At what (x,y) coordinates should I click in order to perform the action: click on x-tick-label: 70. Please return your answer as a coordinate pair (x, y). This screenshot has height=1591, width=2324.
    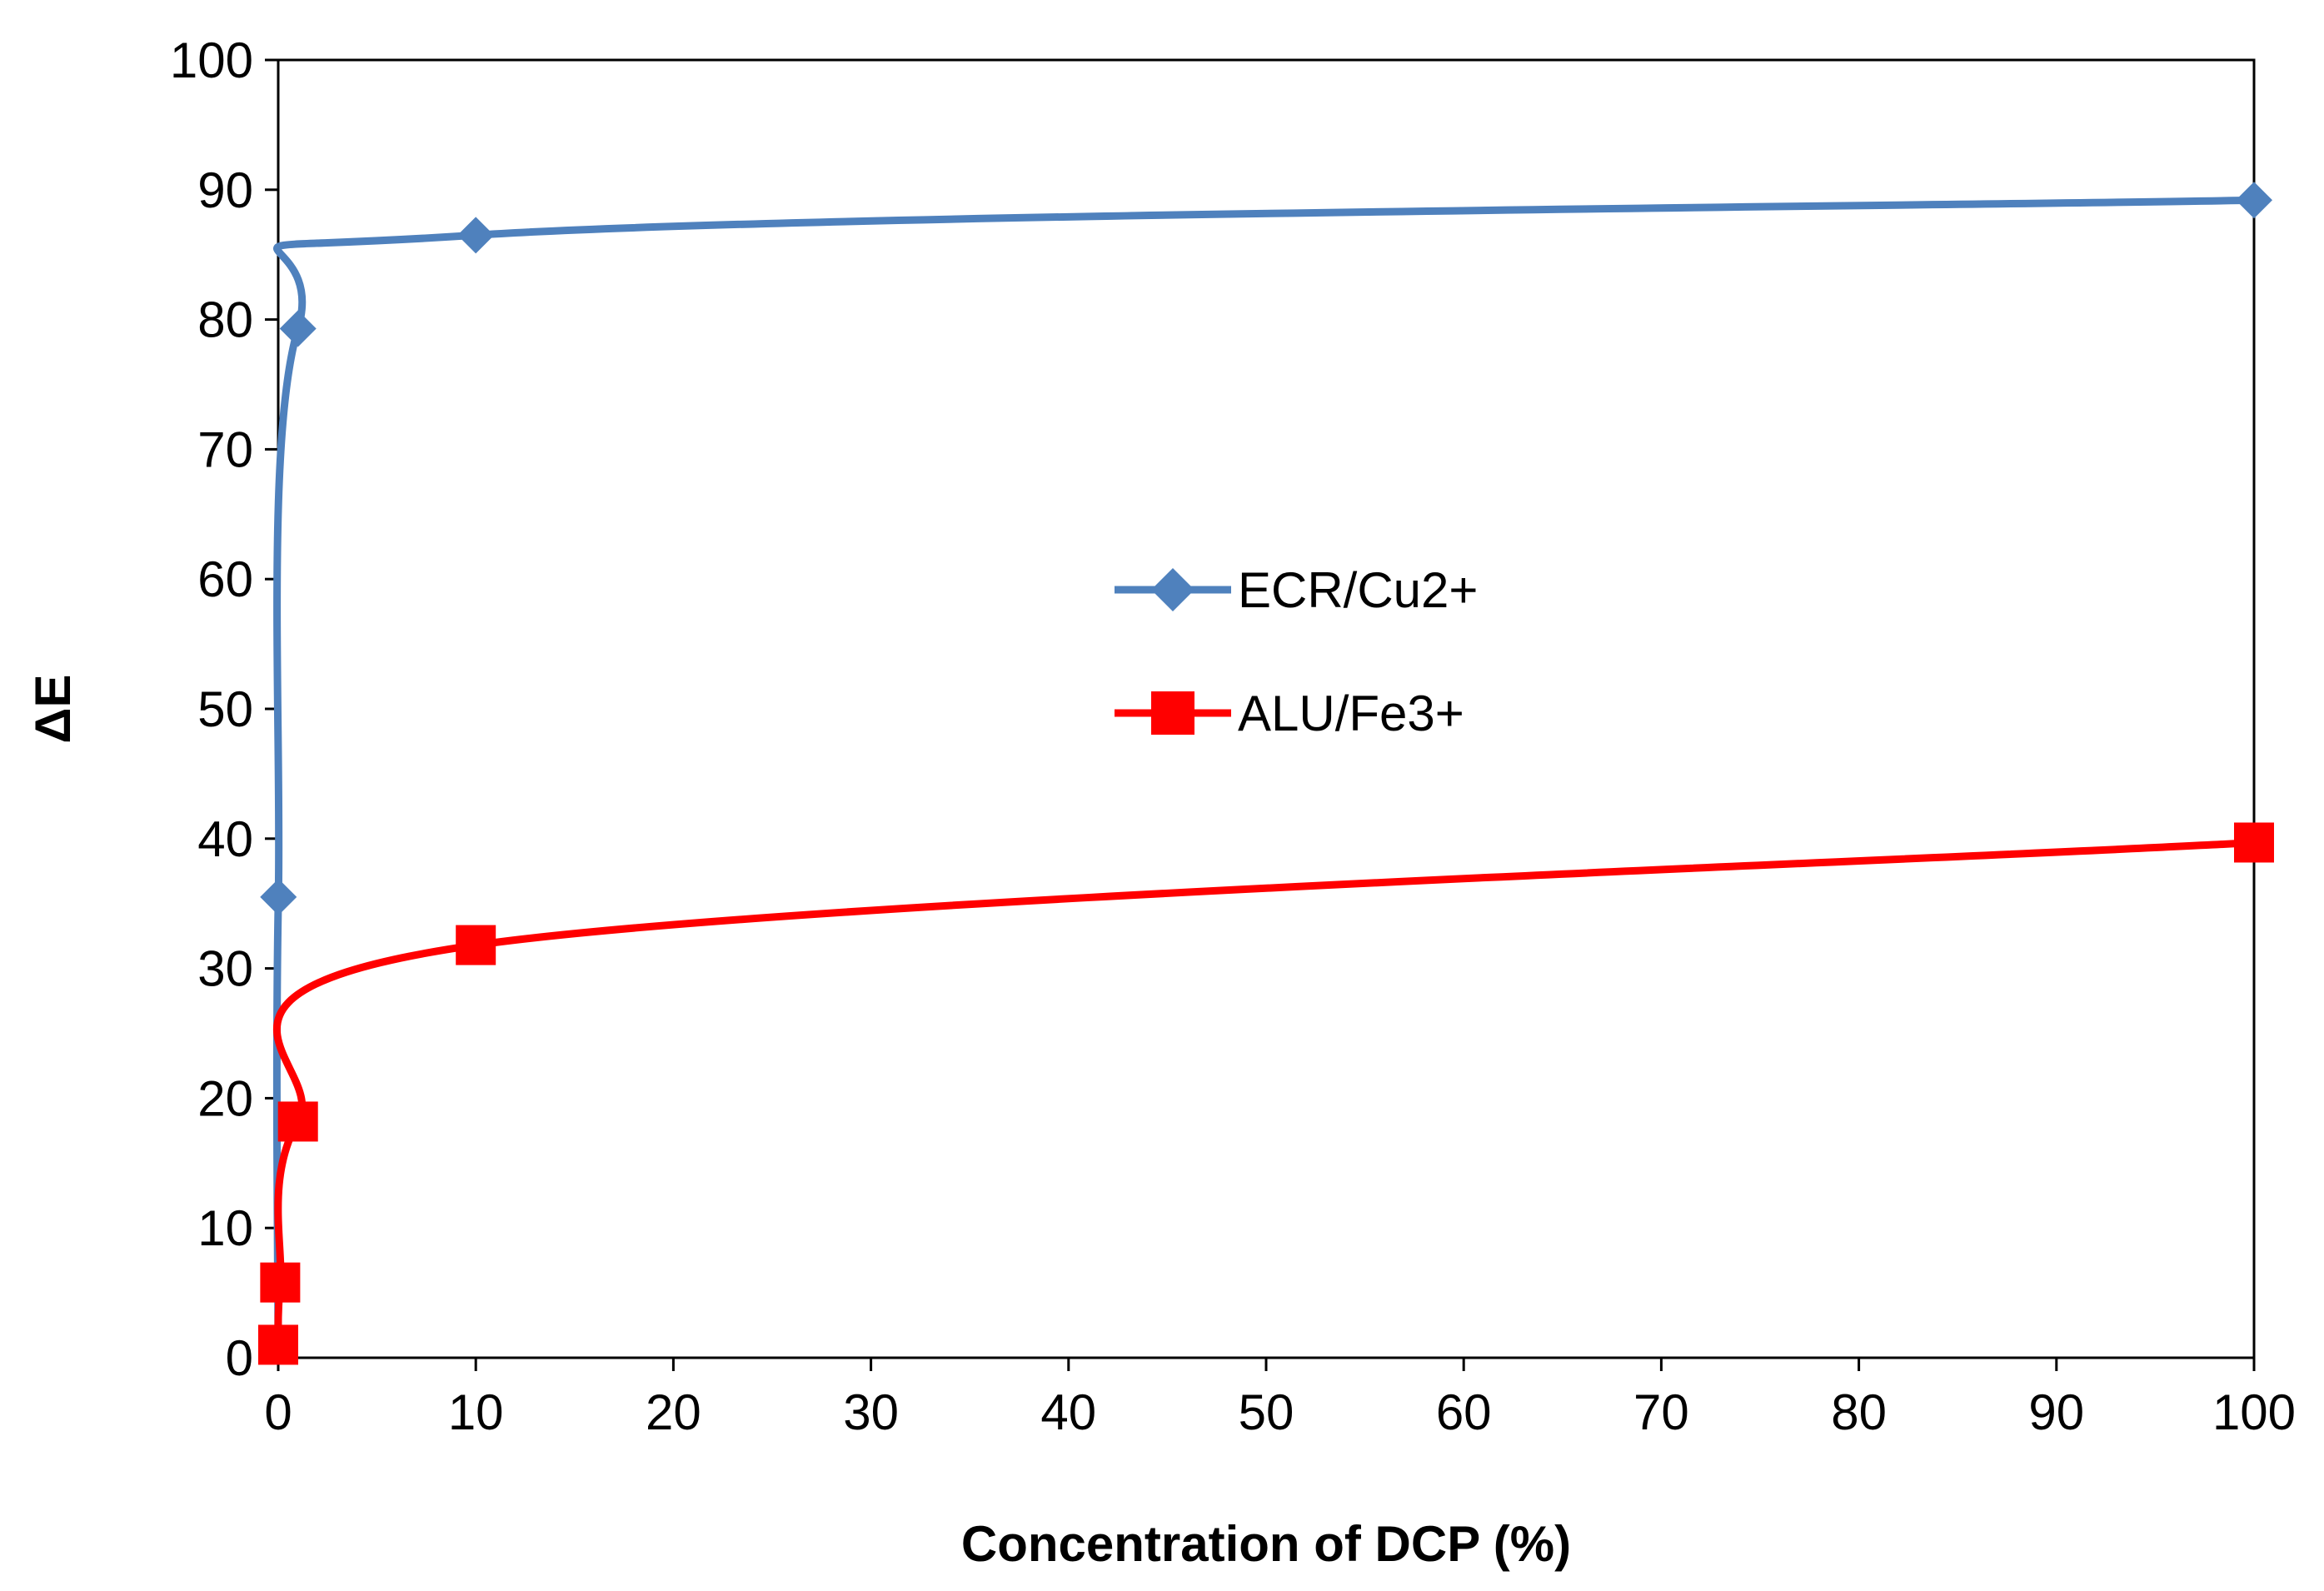
    Looking at the image, I should click on (1661, 1412).